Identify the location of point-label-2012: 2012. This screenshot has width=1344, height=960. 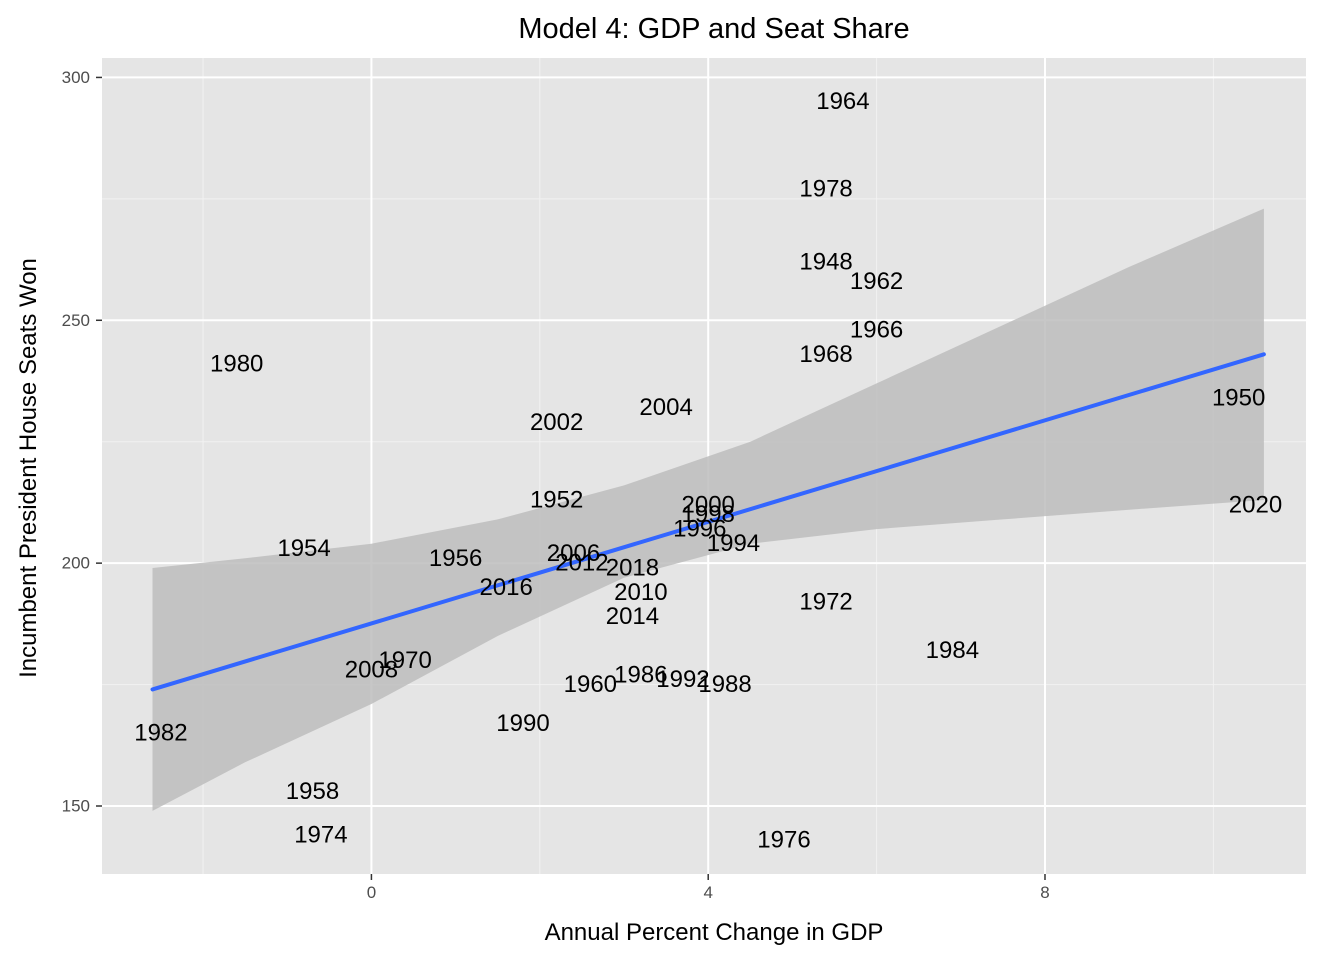
(581, 563).